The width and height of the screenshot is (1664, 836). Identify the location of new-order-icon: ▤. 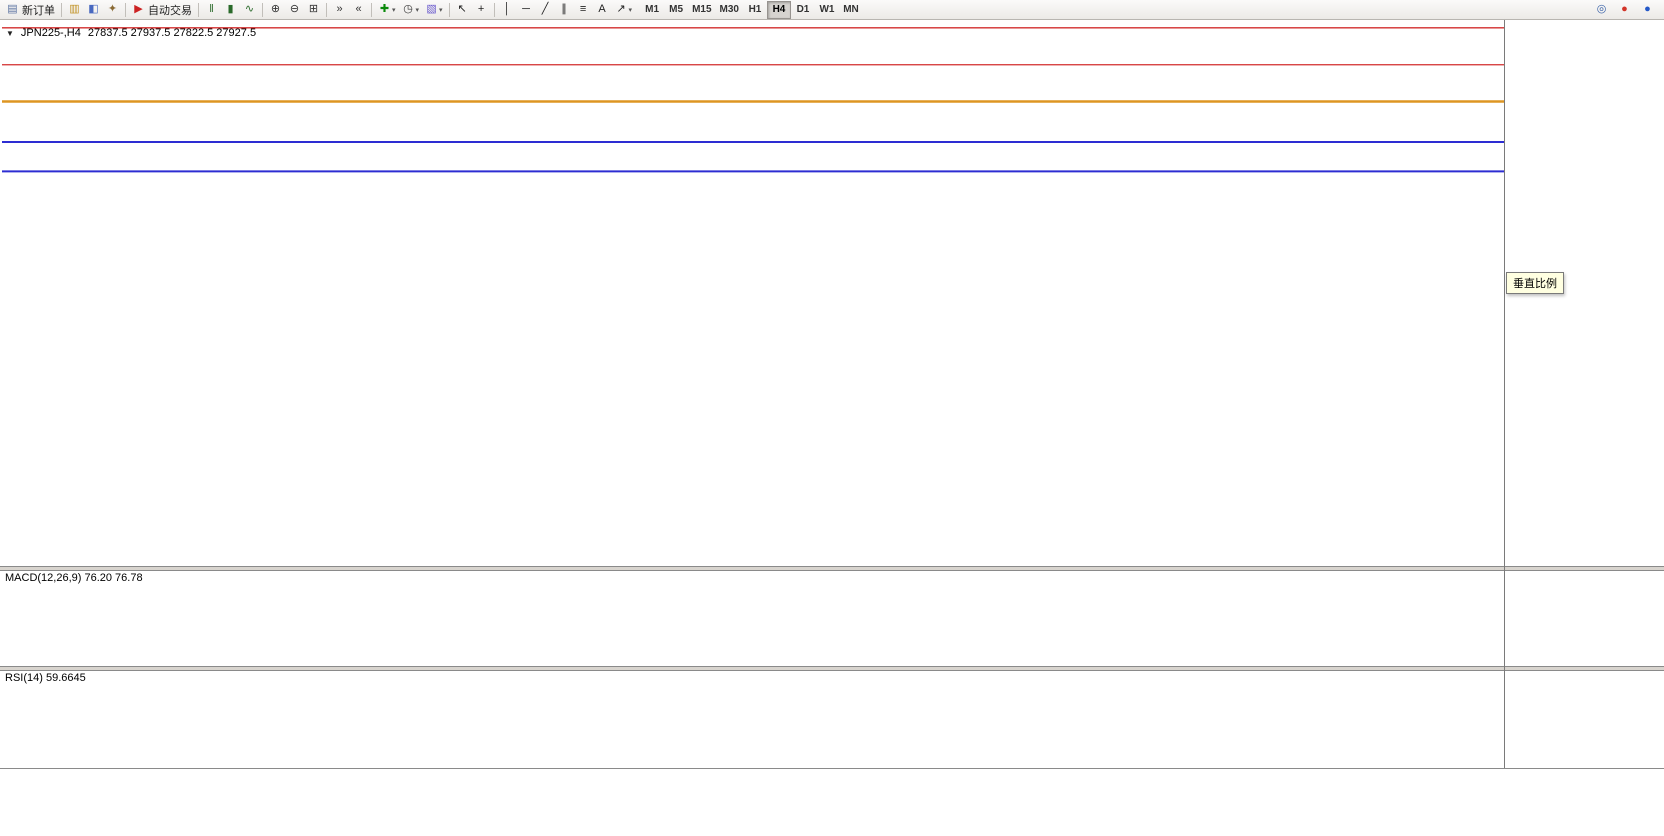
(12, 9).